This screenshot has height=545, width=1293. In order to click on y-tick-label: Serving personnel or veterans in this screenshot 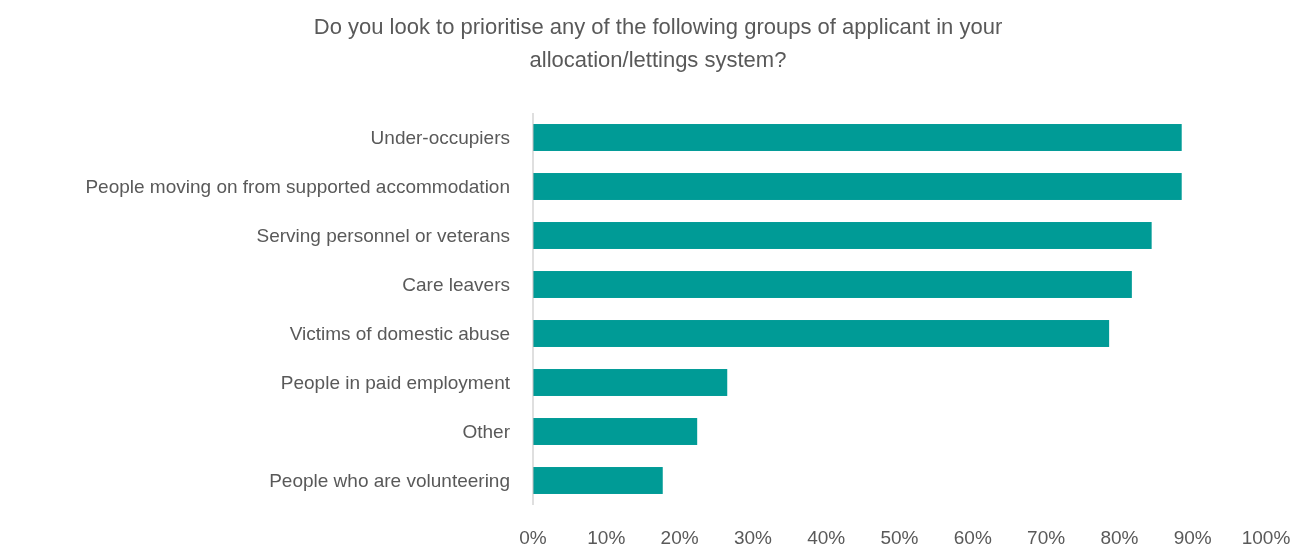, I will do `click(383, 236)`.